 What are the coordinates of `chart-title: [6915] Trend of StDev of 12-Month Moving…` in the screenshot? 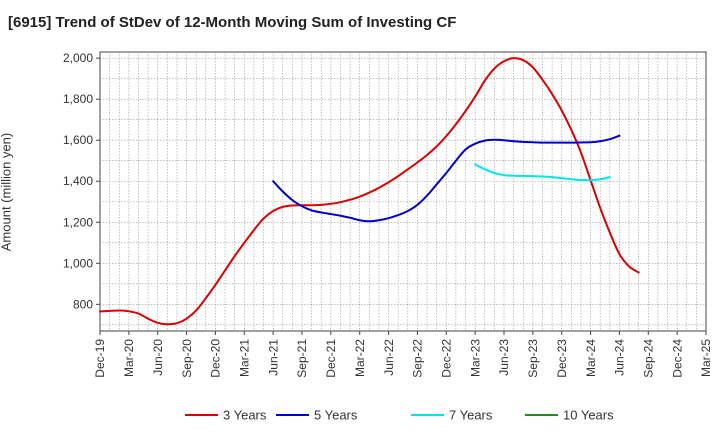 It's located at (232, 22).